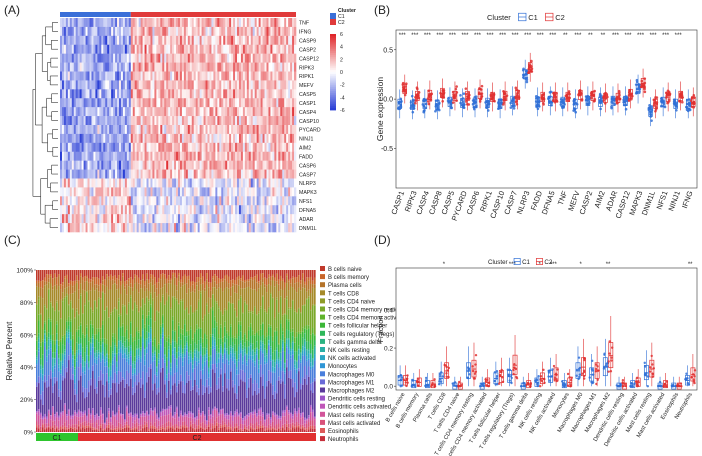 Image resolution: width=702 pixels, height=456 pixels. I want to click on data-point-c1, so click(600, 95).